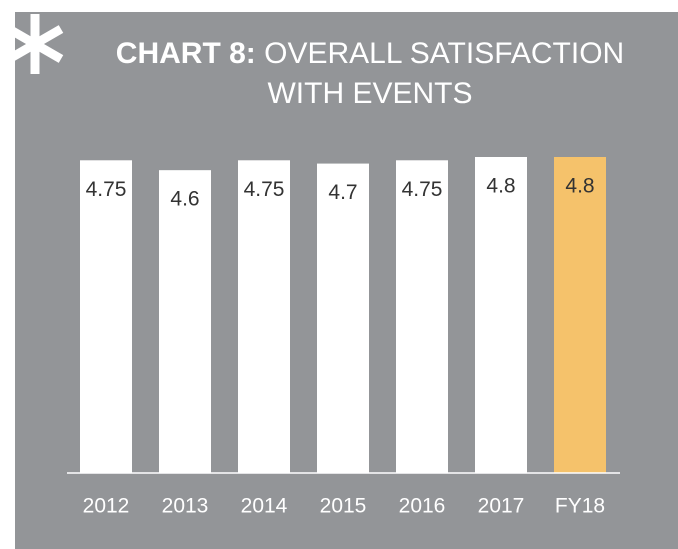 The height and width of the screenshot is (549, 678). I want to click on value-label: 4.6, so click(184, 199).